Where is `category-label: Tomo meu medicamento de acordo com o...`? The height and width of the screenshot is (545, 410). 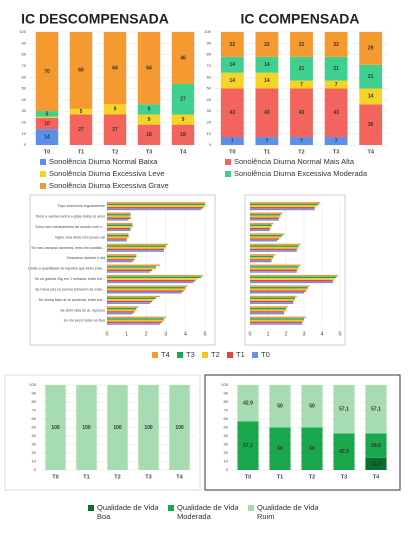
category-label: Tomo meu medicamento de acordo com o... is located at coordinates (70, 227).